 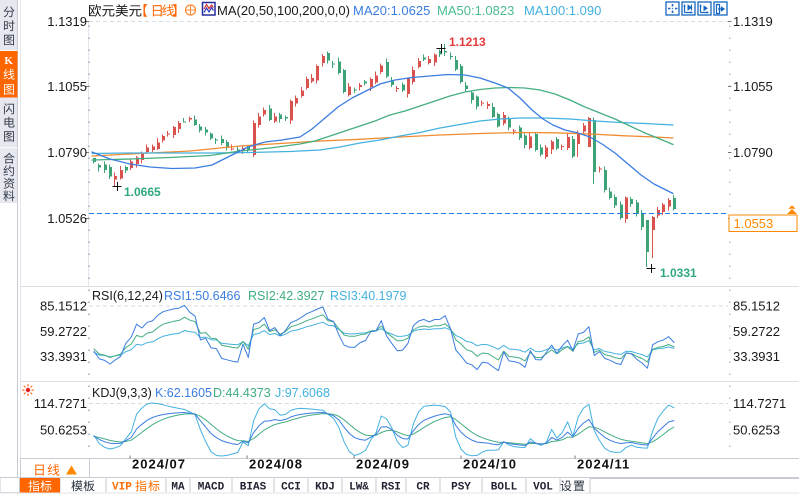 What do you see at coordinates (286, 296) in the screenshot?
I see `svg-text: RSI2:42.3927` at bounding box center [286, 296].